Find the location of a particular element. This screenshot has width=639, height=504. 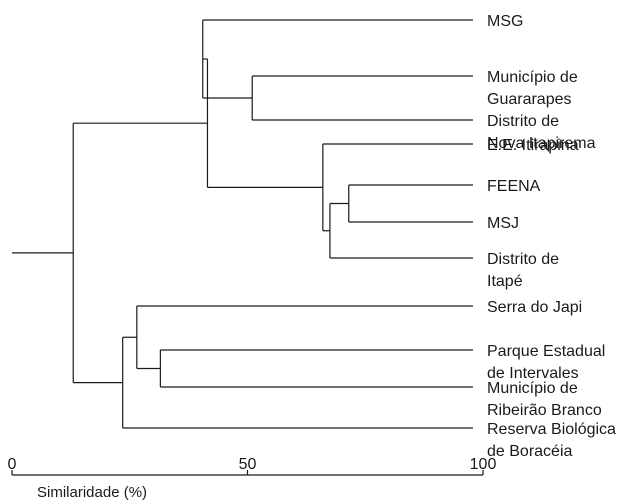

leaf-label-feena: FEENA is located at coordinates (514, 186).